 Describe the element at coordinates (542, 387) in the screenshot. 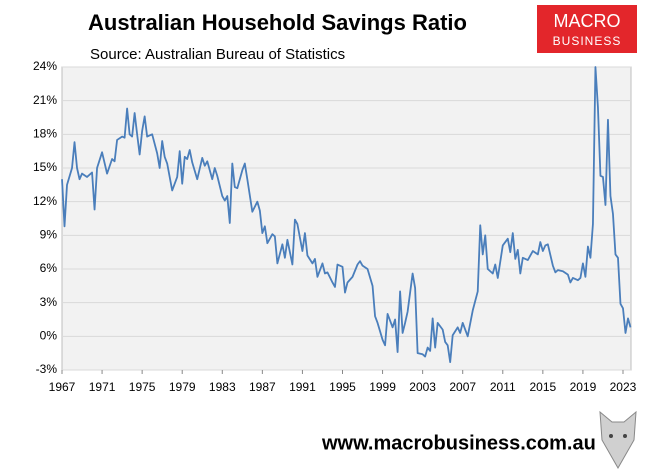

I see `x-tick-label: 2015` at that location.